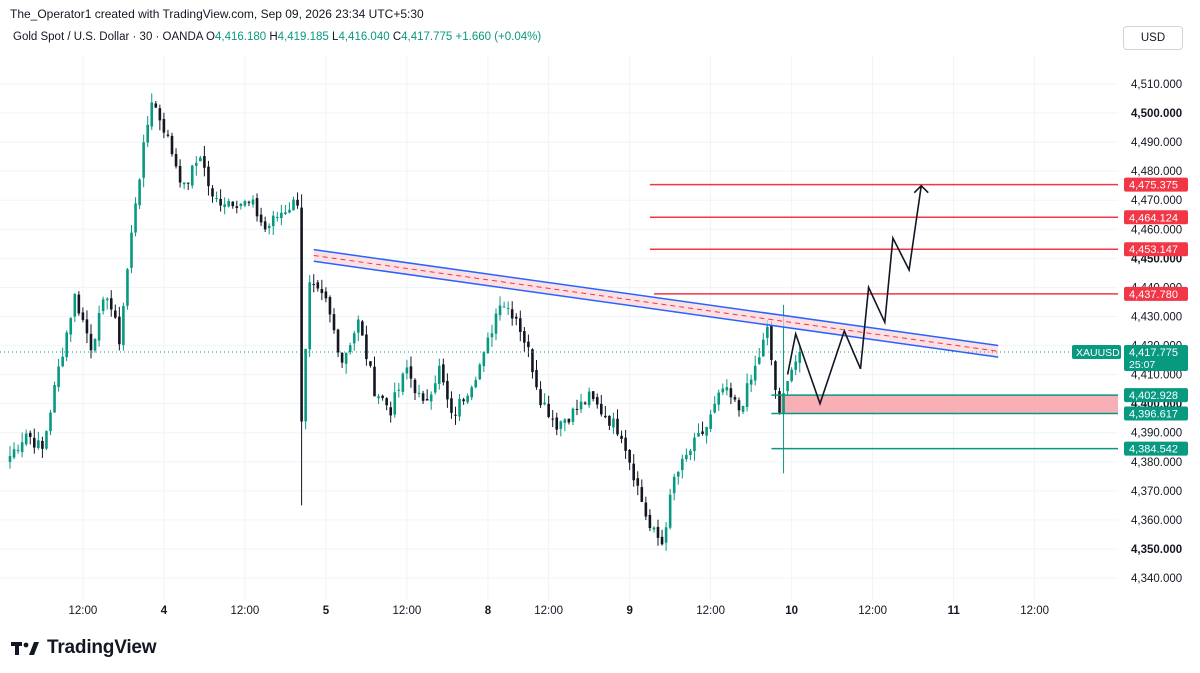  I want to click on tradingview-logo-icon, so click(25, 648).